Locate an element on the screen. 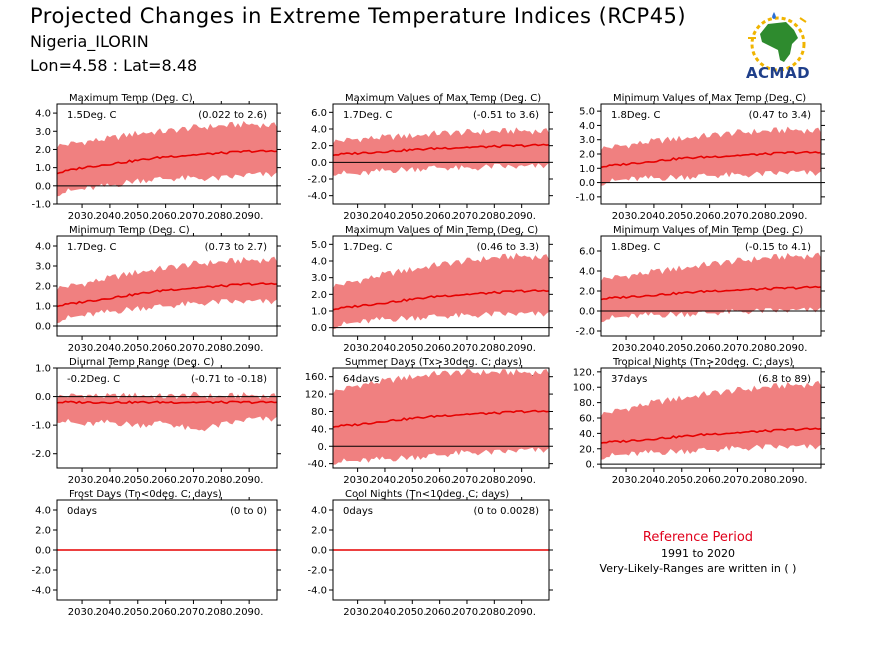 The height and width of the screenshot is (659, 879). likely-range-label: (6.8 to 89) is located at coordinates (784, 379).